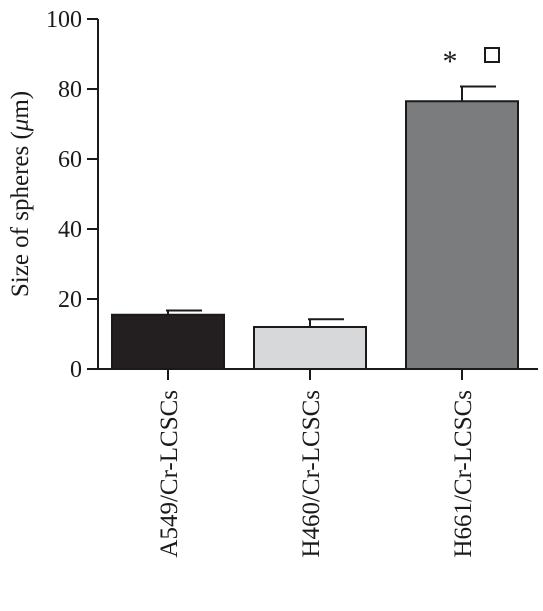 The width and height of the screenshot is (543, 611). Describe the element at coordinates (463, 474) in the screenshot. I see `x-tick-label: H661/Cr-LCSCs` at that location.